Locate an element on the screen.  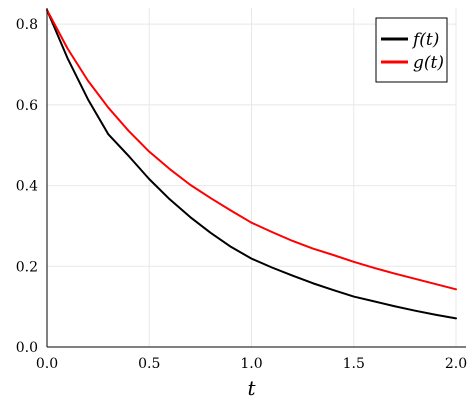
legend-box is located at coordinates (411, 50).